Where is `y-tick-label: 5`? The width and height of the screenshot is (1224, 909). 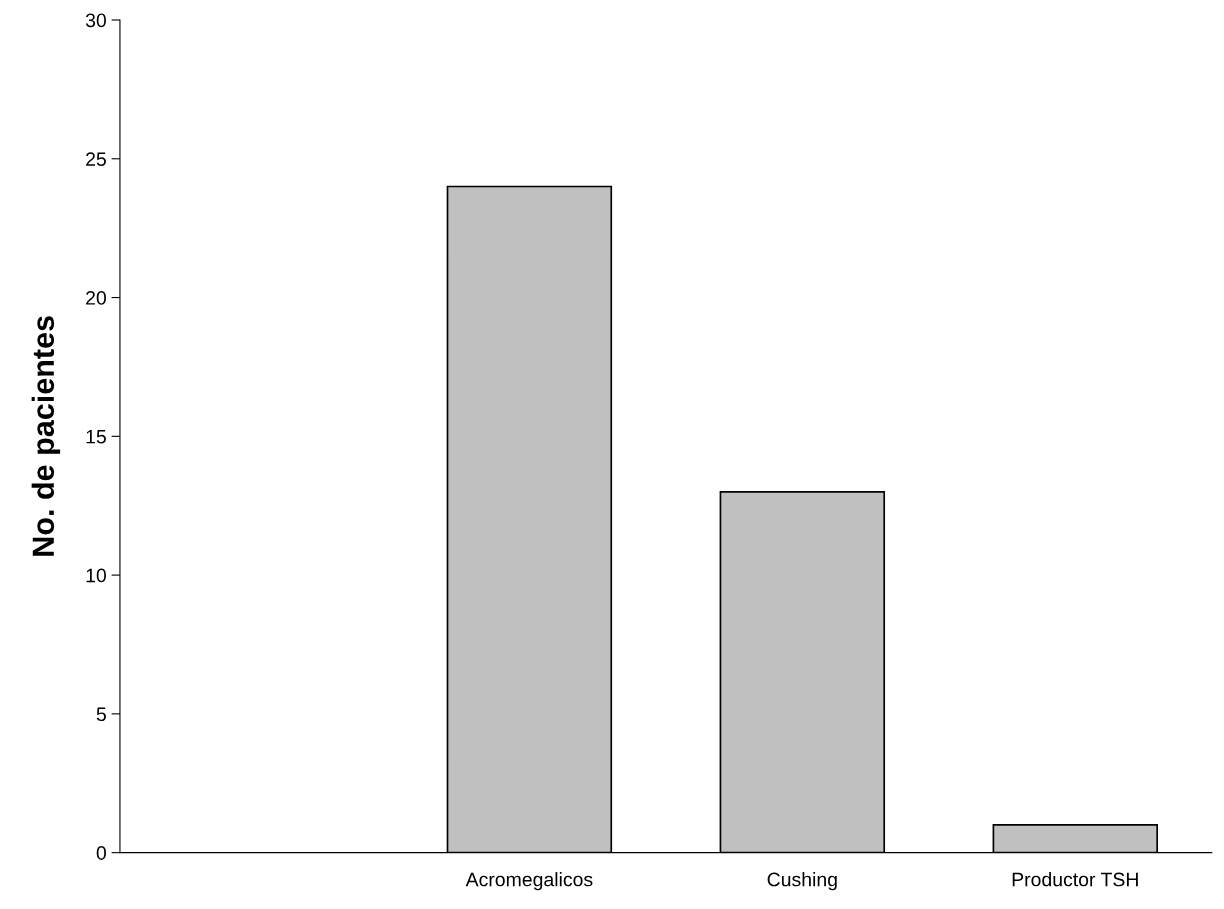 y-tick-label: 5 is located at coordinates (101, 714).